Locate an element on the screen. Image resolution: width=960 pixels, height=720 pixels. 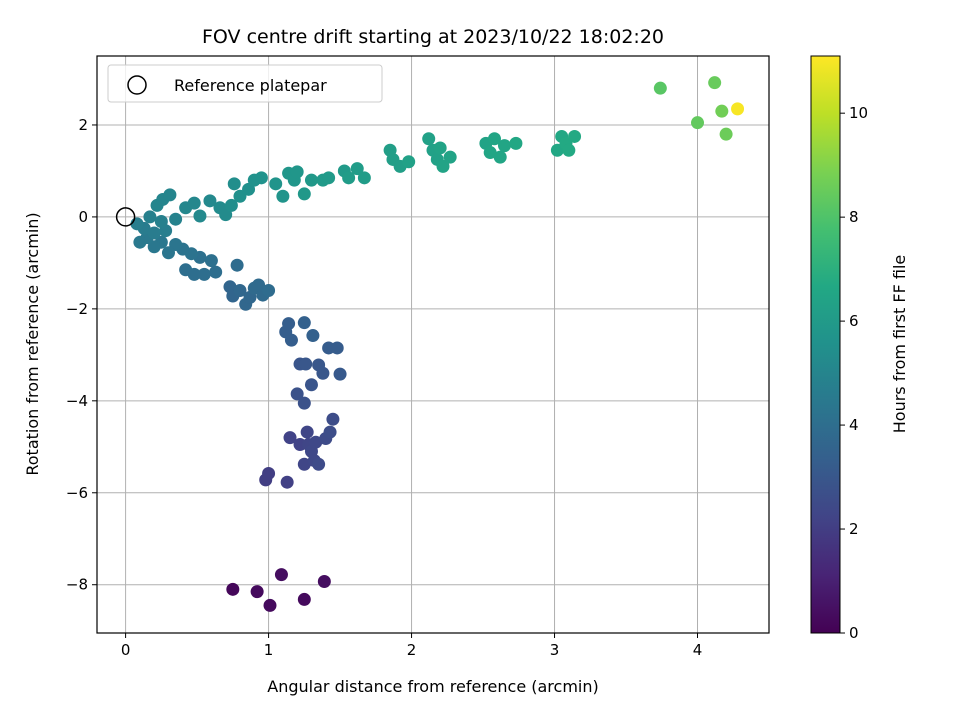
legend-box is located at coordinates (245, 83).